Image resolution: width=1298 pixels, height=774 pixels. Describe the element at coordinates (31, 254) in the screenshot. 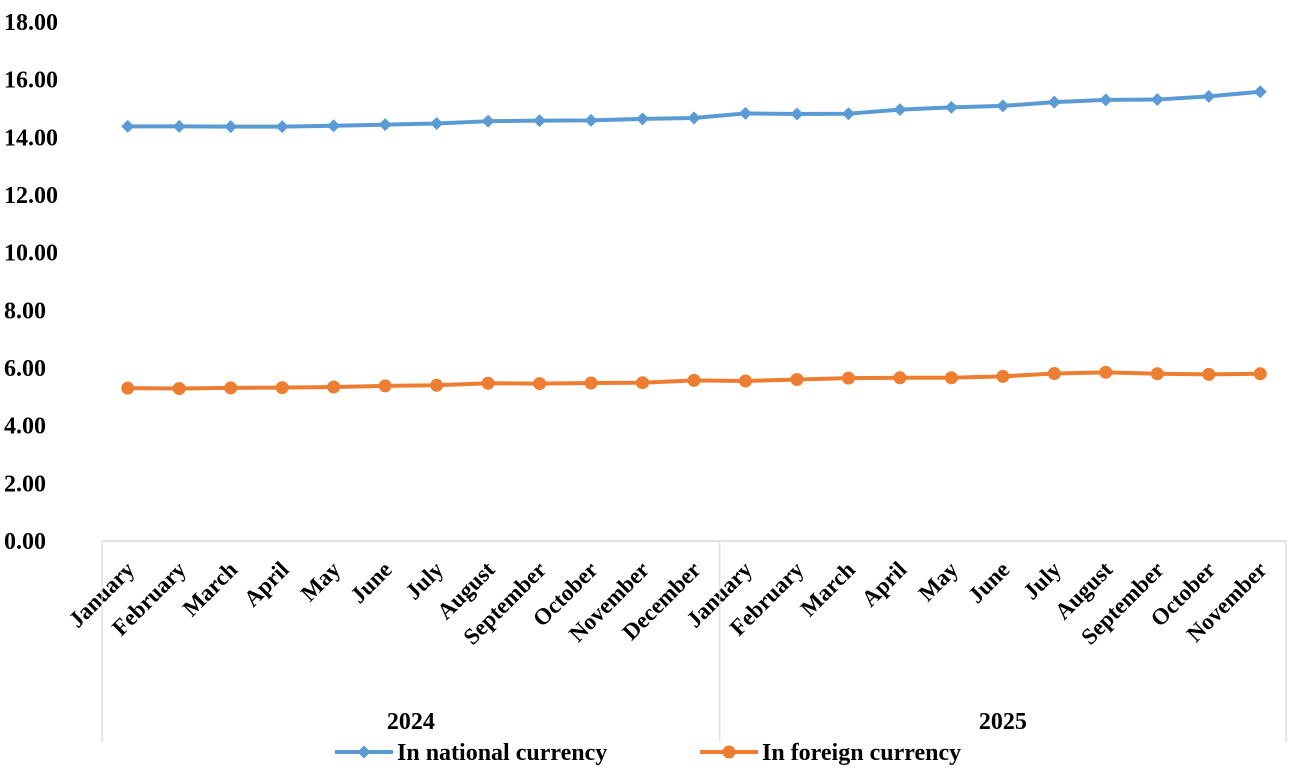

I see `y-tick-label: 10.00` at that location.